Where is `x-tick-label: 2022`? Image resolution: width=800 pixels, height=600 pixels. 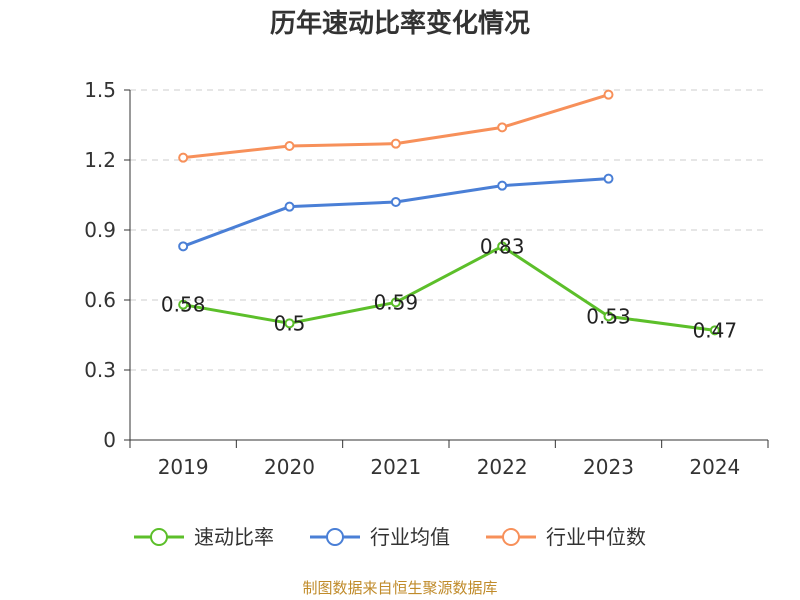
x-tick-label: 2022 is located at coordinates (502, 467).